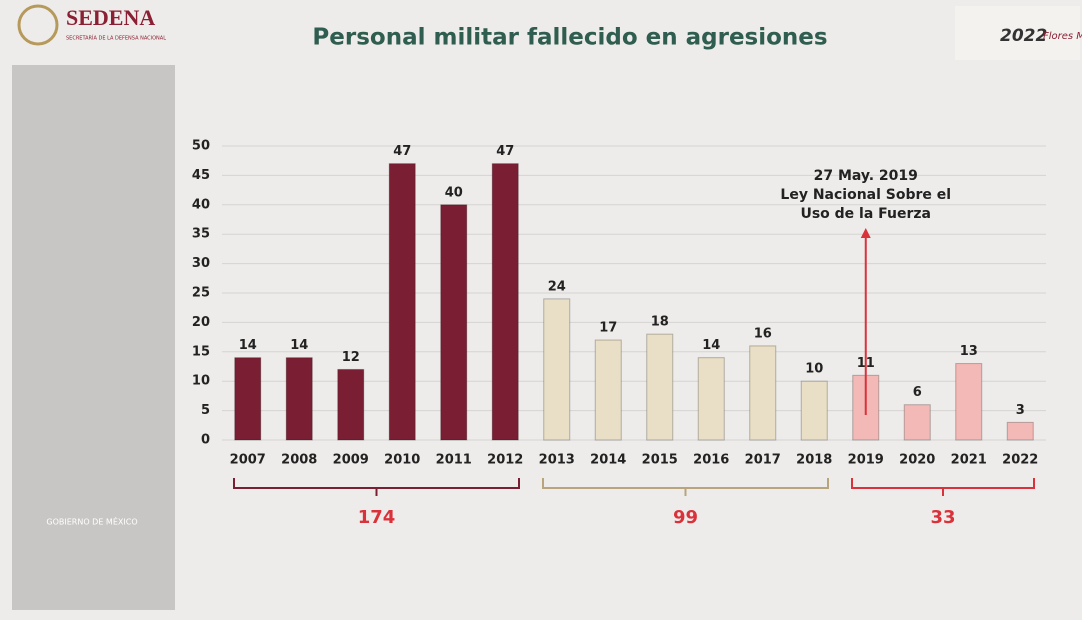 The width and height of the screenshot is (1082, 620). I want to click on y-tick-label: 20, so click(201, 322).